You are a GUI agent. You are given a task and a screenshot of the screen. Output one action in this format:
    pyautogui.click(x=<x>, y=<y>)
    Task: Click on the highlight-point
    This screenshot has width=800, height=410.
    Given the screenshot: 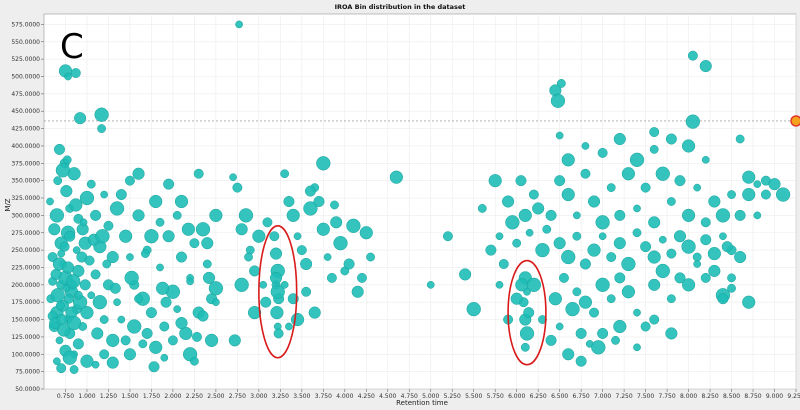 What is the action you would take?
    pyautogui.click(x=795, y=121)
    